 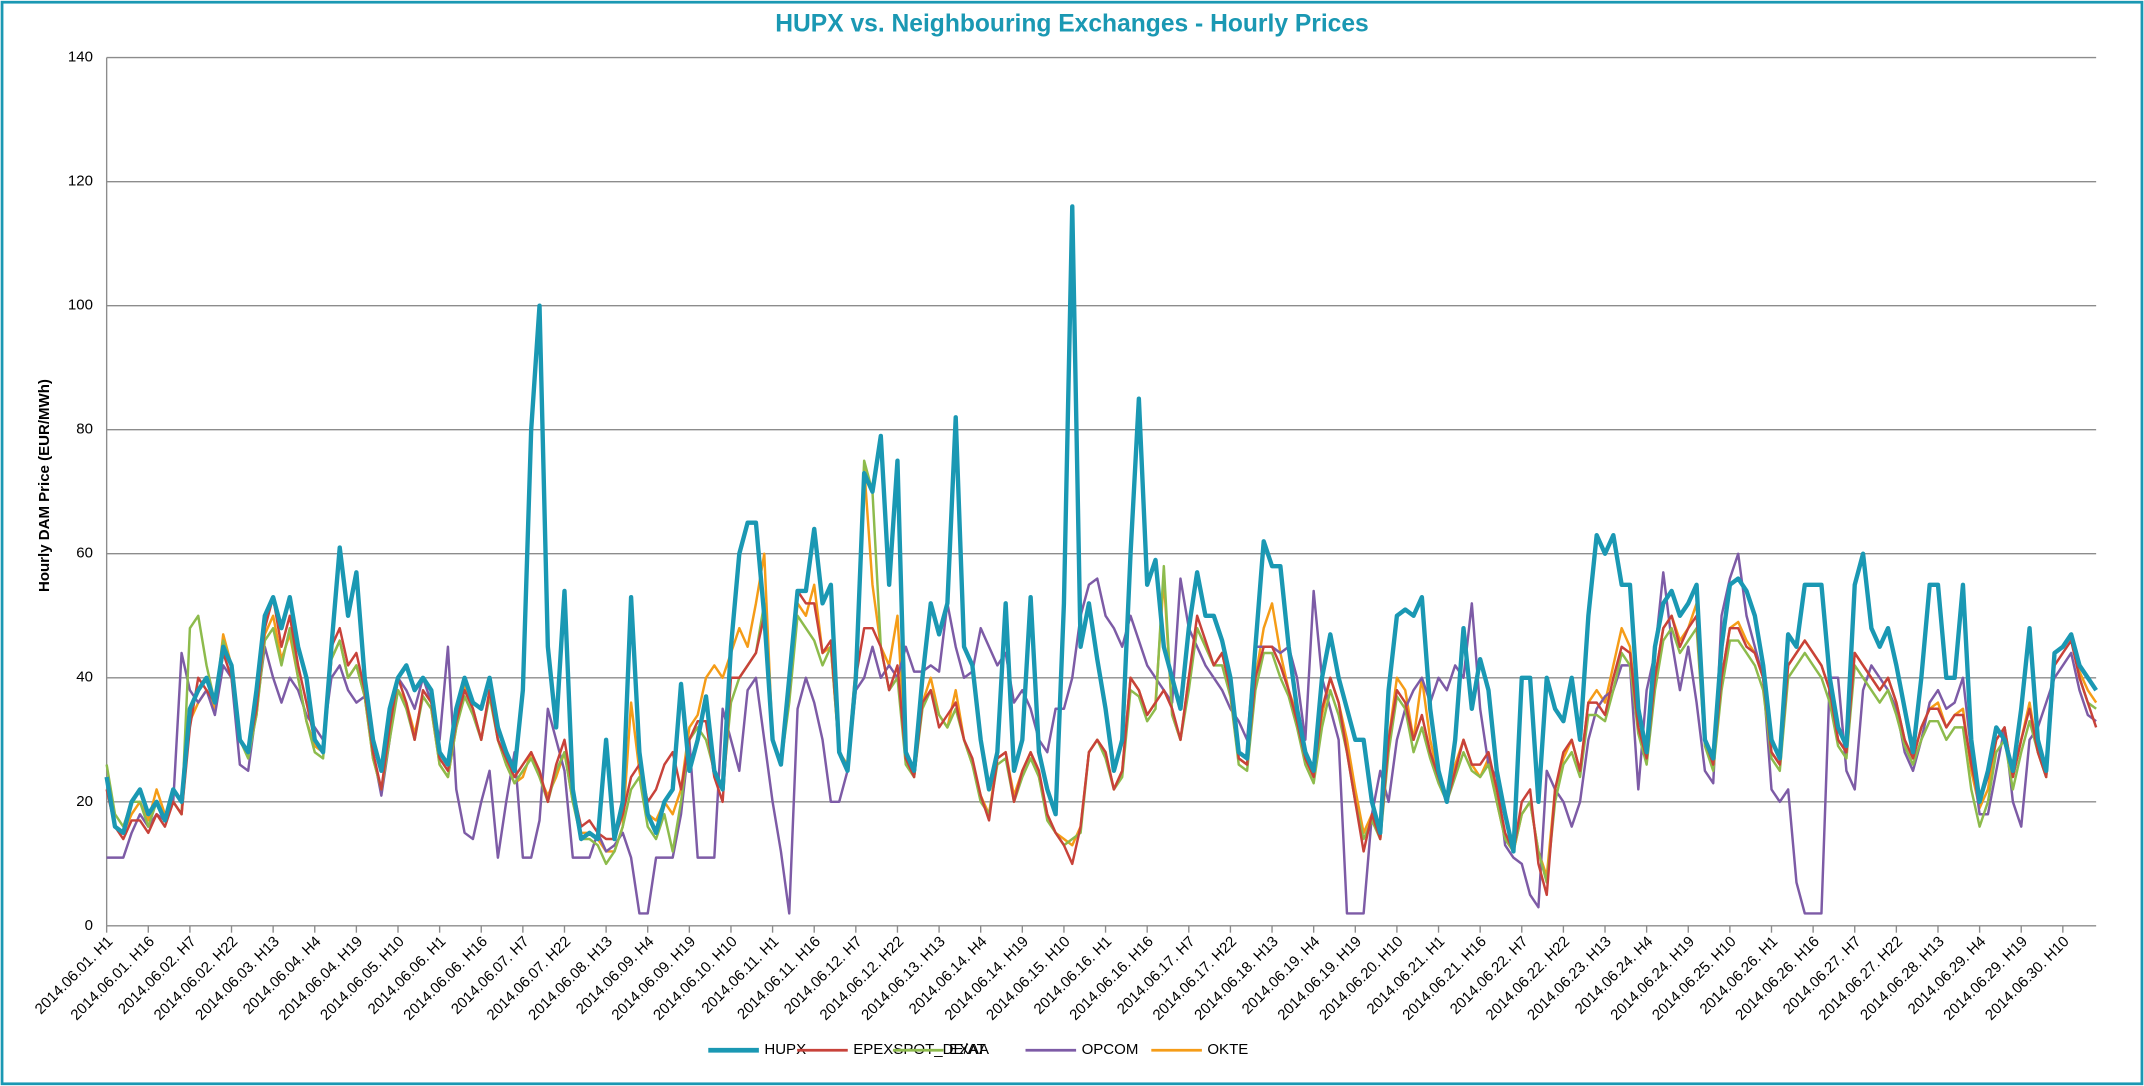 What do you see at coordinates (84, 801) in the screenshot?
I see `y-tick-label: 20` at bounding box center [84, 801].